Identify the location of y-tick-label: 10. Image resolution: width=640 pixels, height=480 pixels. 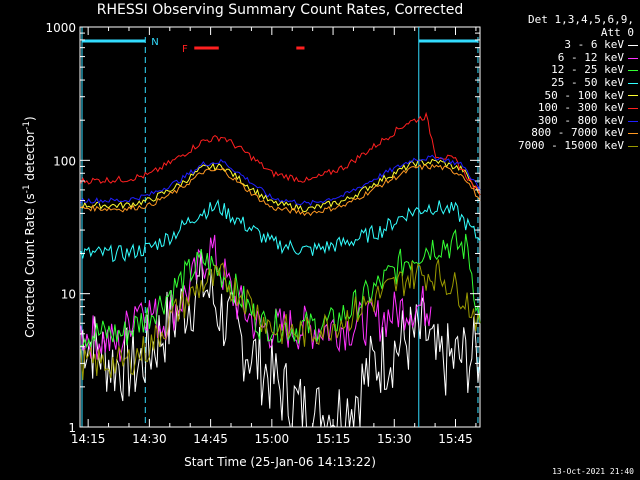
(68, 295).